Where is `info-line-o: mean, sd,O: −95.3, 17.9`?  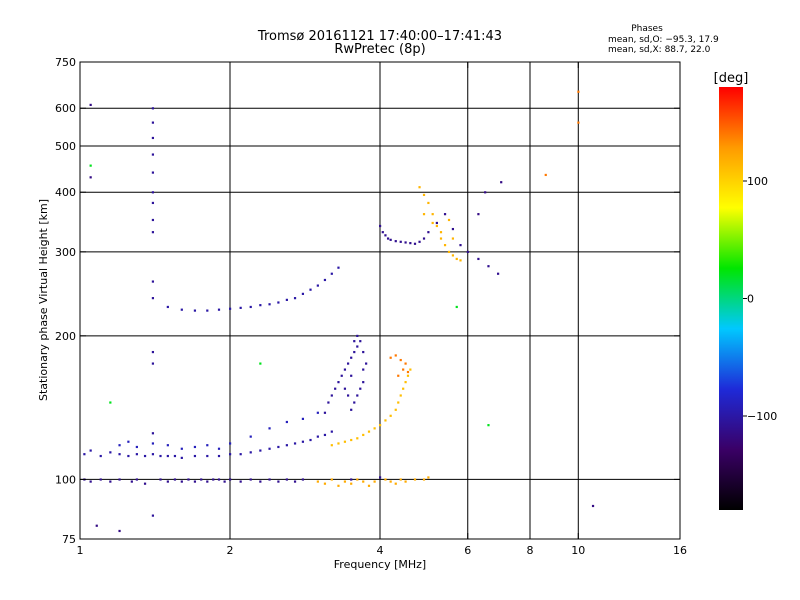
info-line-o: mean, sd,O: −95.3, 17.9 is located at coordinates (663, 40).